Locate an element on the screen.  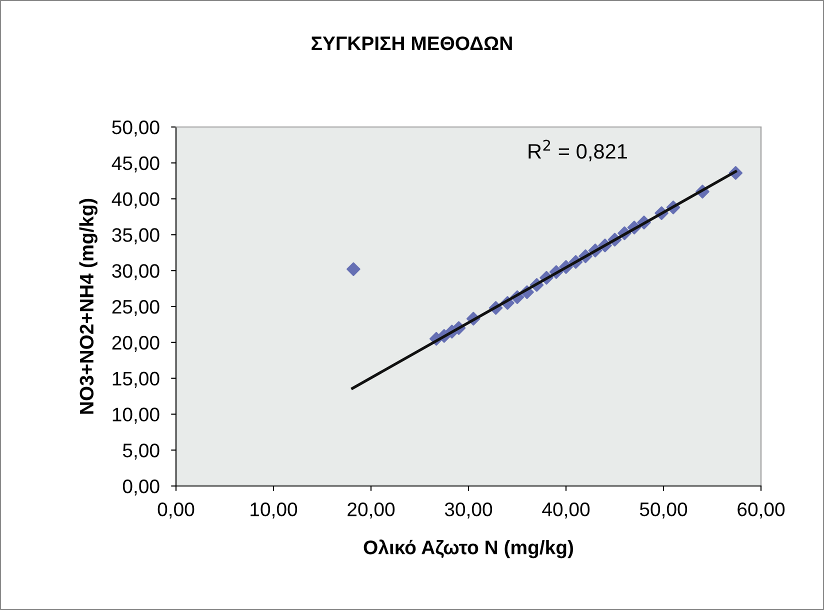
x-tick-label: 60,00 is located at coordinates (761, 510).